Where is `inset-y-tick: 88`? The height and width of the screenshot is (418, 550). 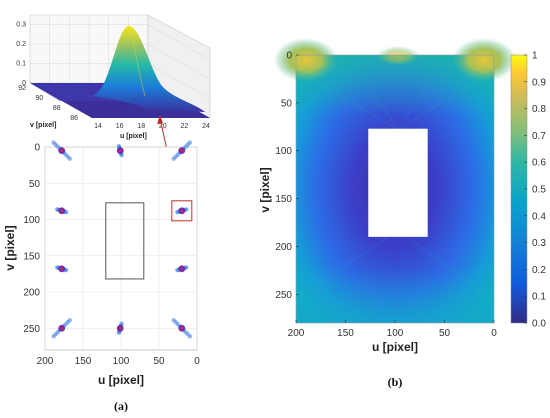 inset-y-tick: 88 is located at coordinates (57, 108).